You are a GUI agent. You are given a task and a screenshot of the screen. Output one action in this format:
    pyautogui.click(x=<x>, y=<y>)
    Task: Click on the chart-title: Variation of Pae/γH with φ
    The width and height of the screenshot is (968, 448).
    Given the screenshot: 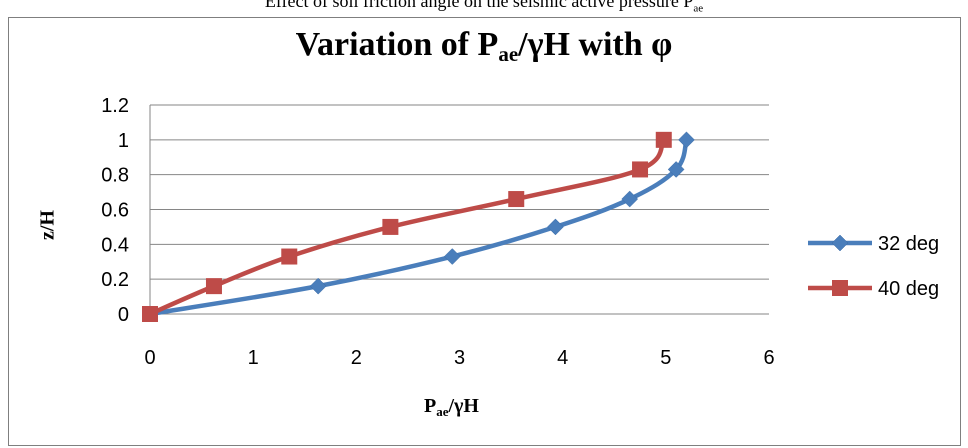 What is the action you would take?
    pyautogui.click(x=484, y=46)
    